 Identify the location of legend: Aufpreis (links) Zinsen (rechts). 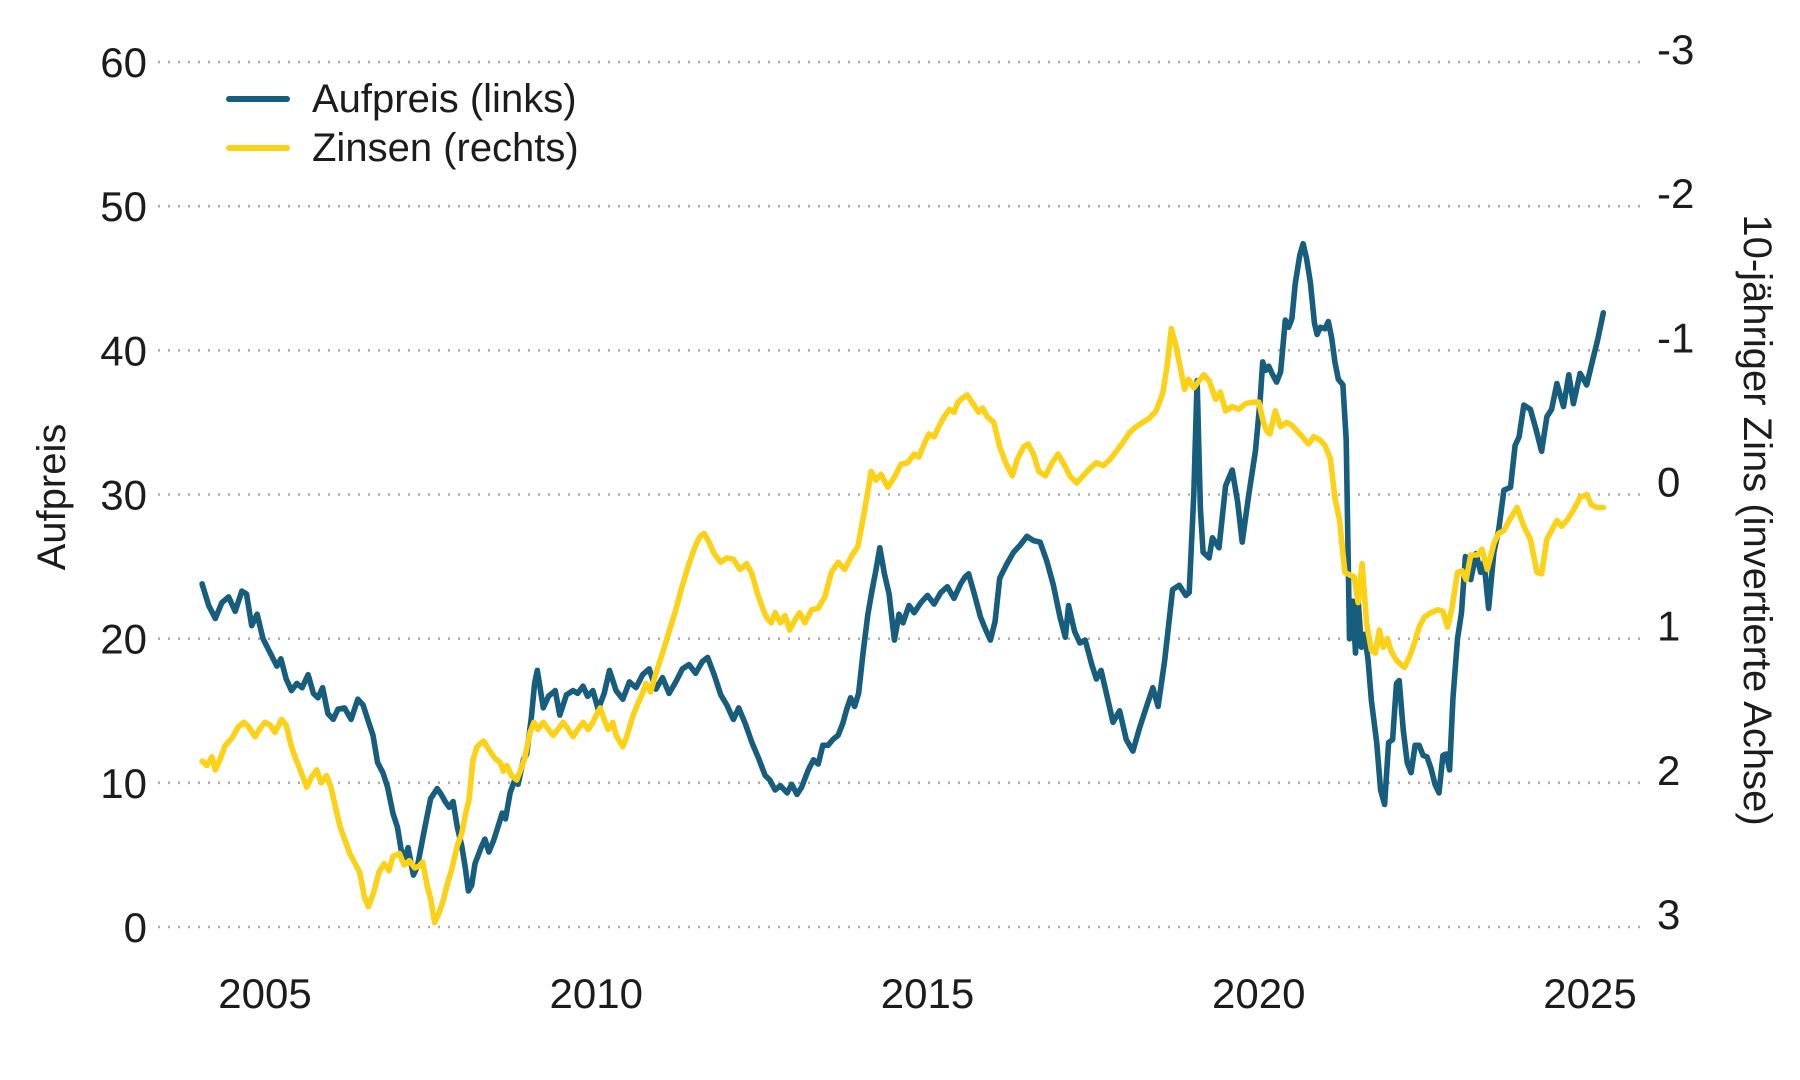
(402, 123).